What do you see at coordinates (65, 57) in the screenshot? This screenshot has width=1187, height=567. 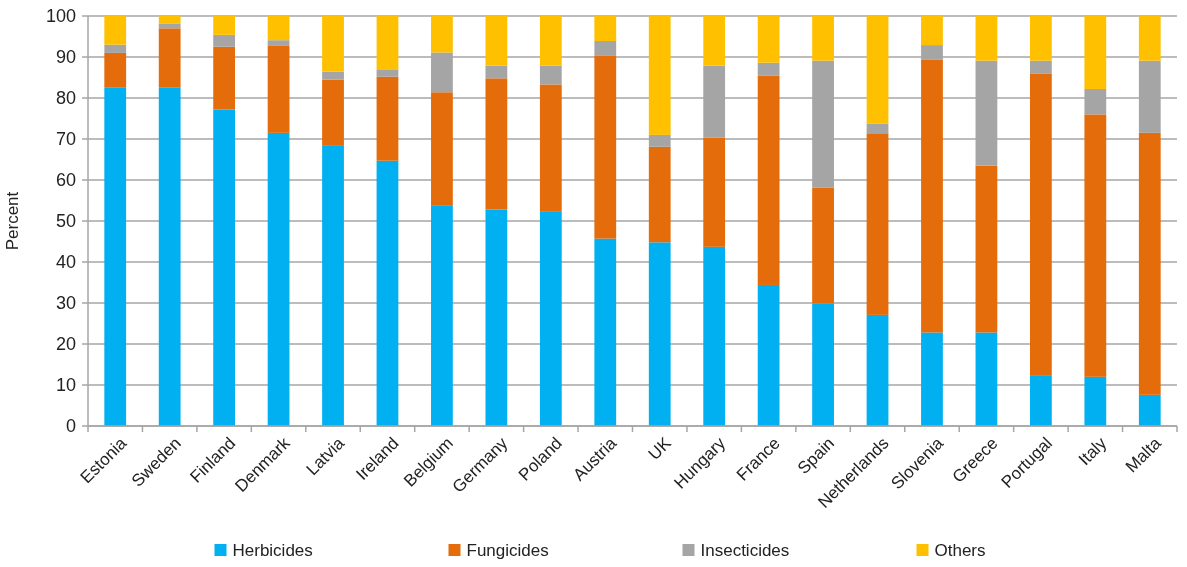 I see `y-tick-label: 90` at bounding box center [65, 57].